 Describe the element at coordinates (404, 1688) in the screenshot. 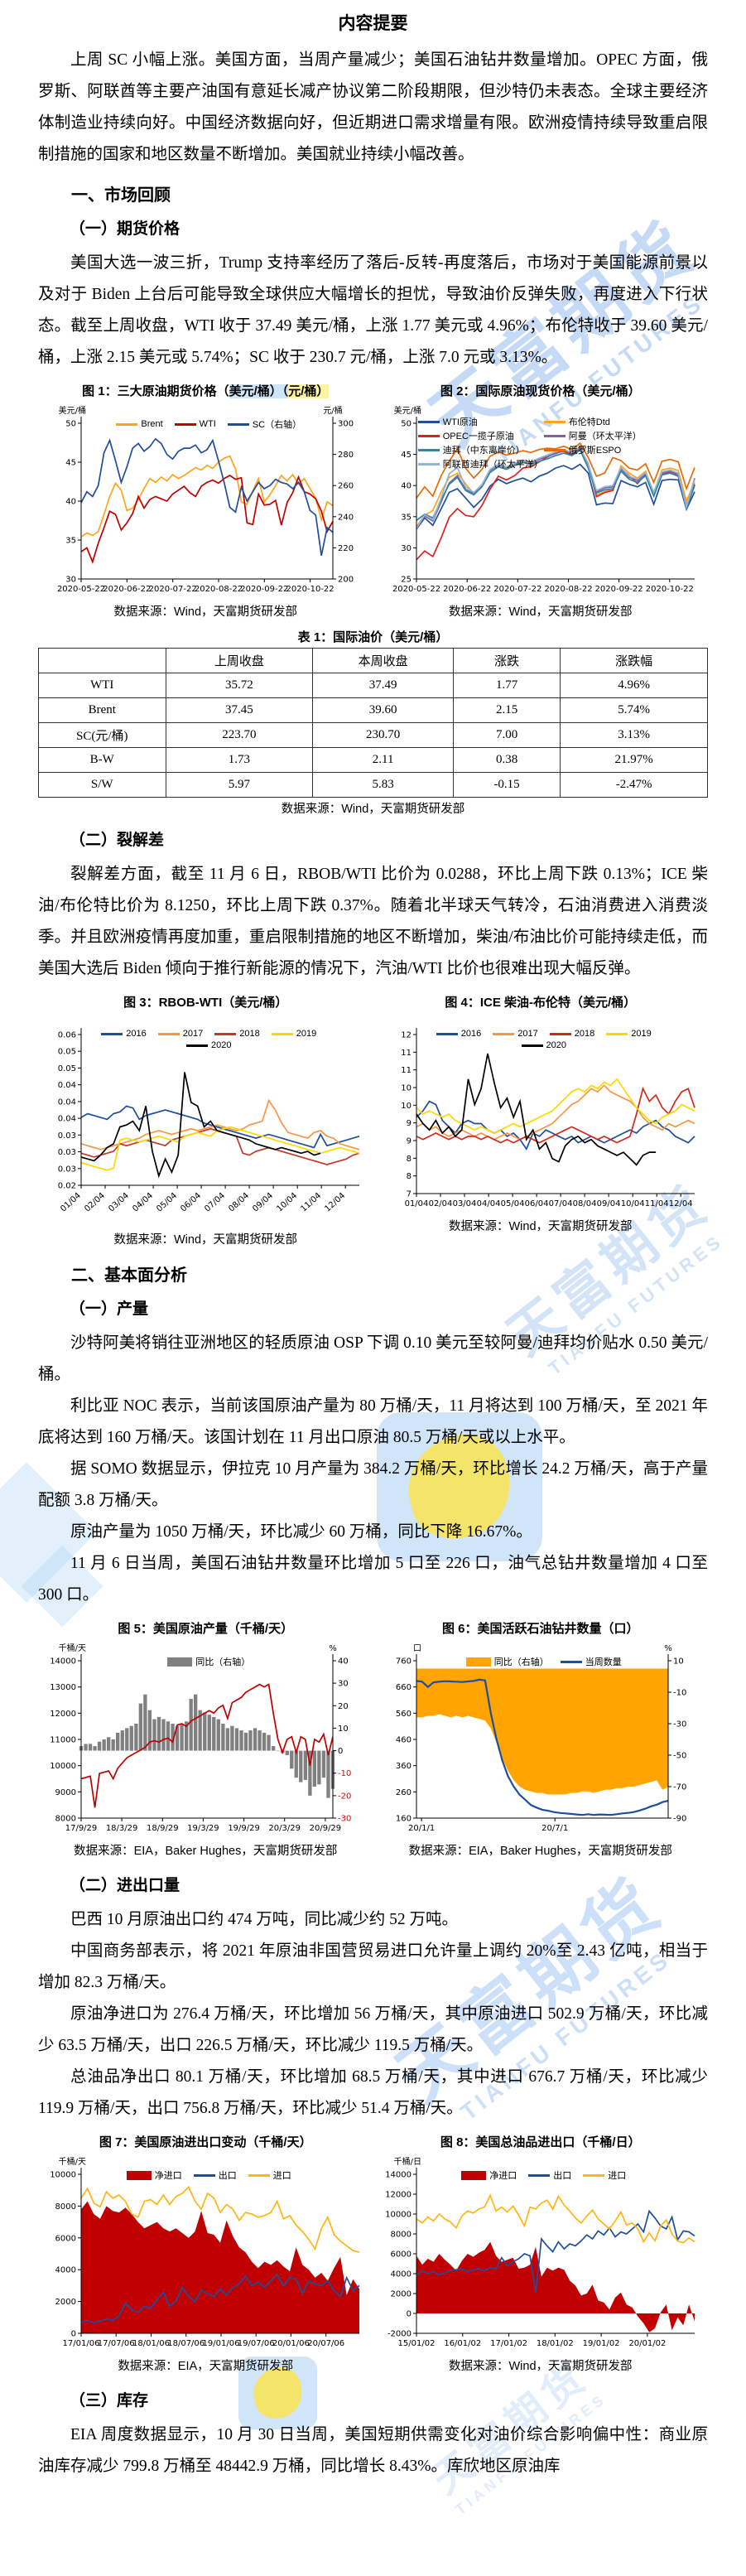

I see `svg-text: 660` at that location.